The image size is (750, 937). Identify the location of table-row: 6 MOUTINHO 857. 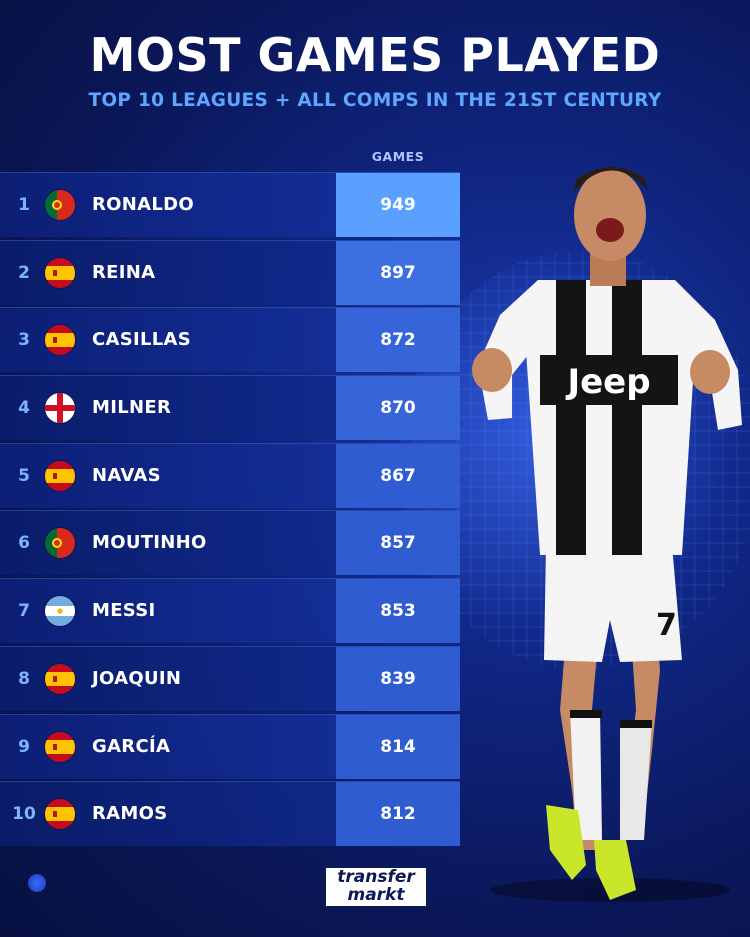
(230, 543).